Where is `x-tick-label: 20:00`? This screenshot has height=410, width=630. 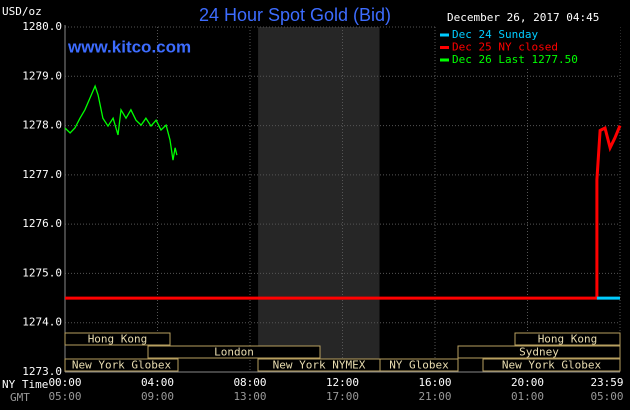
x-tick-label: 20:00 is located at coordinates (527, 382).